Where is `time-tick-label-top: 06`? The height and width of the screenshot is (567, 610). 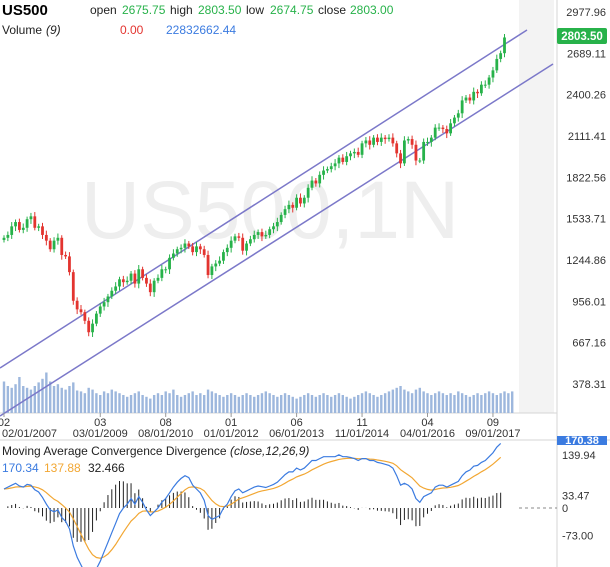 time-tick-label-top: 06 is located at coordinates (296, 423).